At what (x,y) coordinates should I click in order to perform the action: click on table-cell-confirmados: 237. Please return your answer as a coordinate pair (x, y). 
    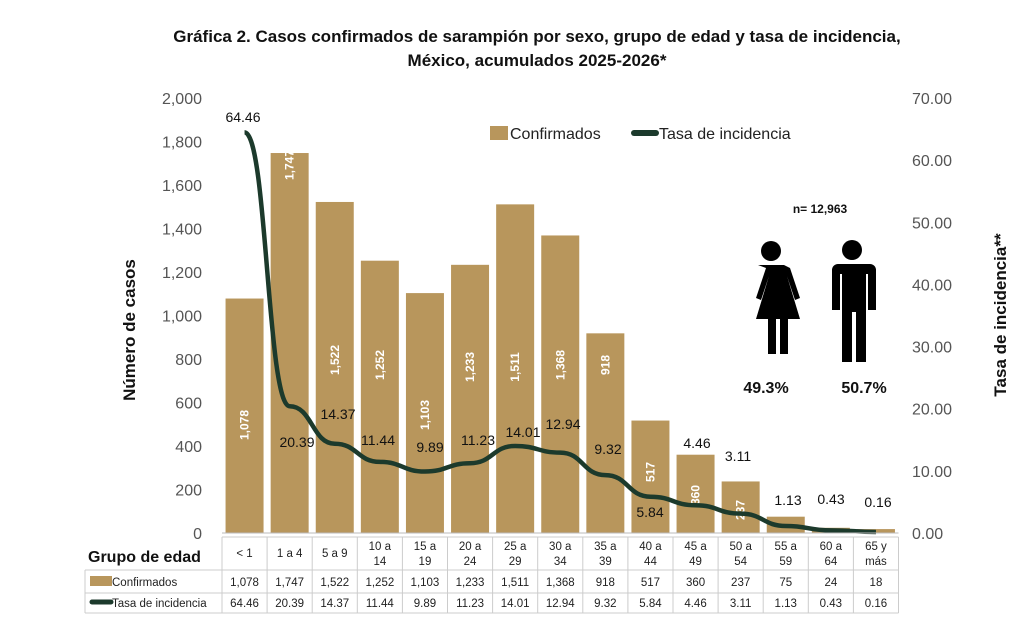
    Looking at the image, I should click on (740, 583).